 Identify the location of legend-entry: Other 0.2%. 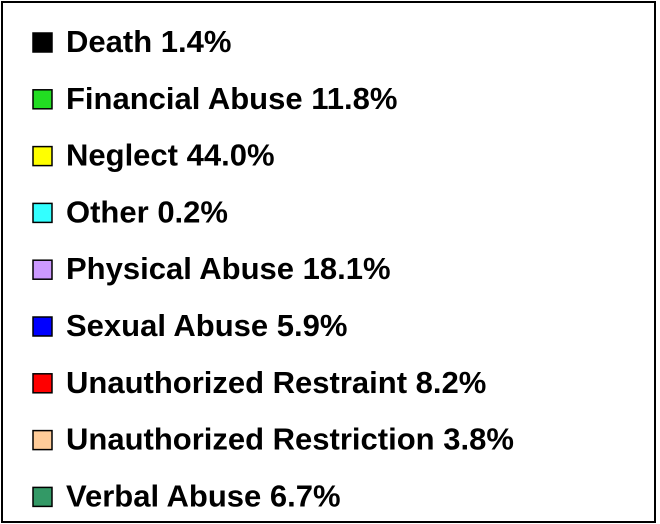
(147, 212).